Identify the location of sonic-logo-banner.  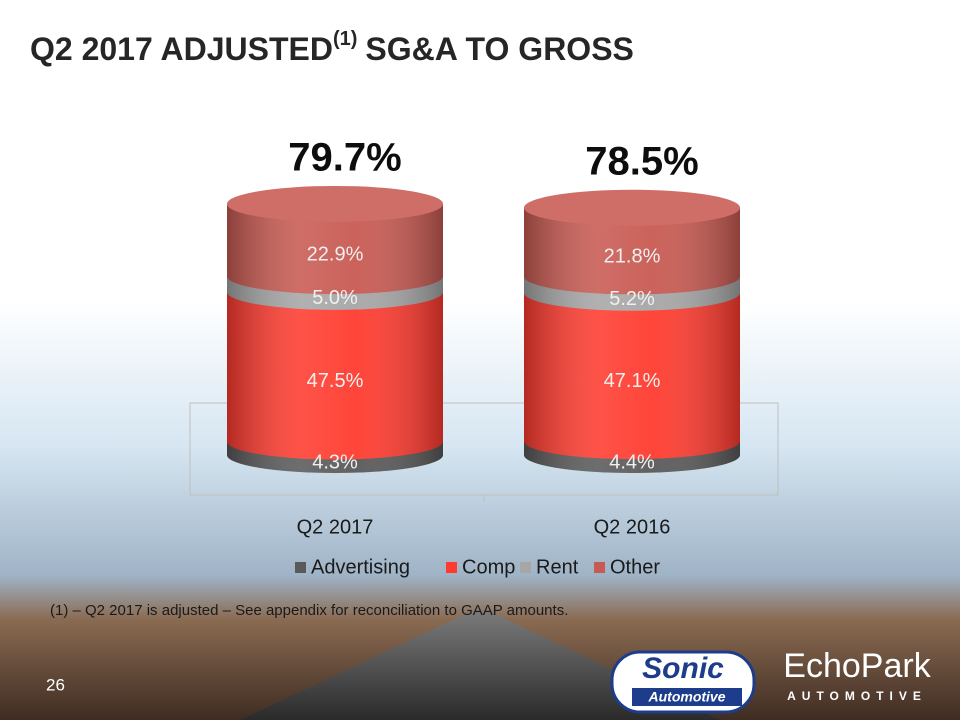
(687, 697).